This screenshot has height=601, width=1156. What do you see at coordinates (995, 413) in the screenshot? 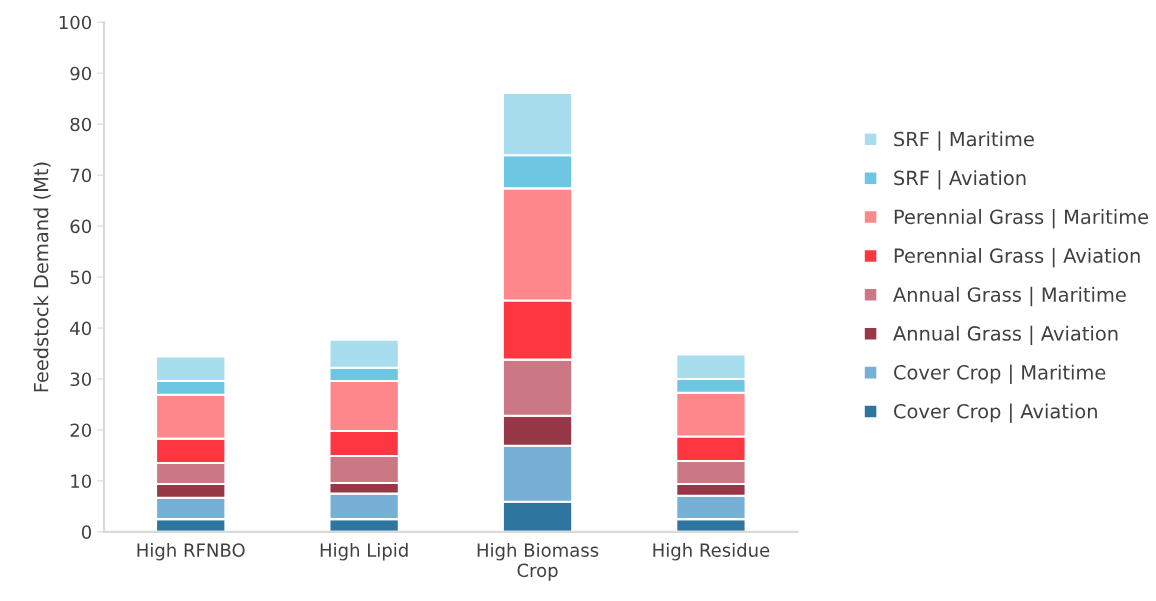
I see `legend-label: Cover Crop | Aviation` at bounding box center [995, 413].